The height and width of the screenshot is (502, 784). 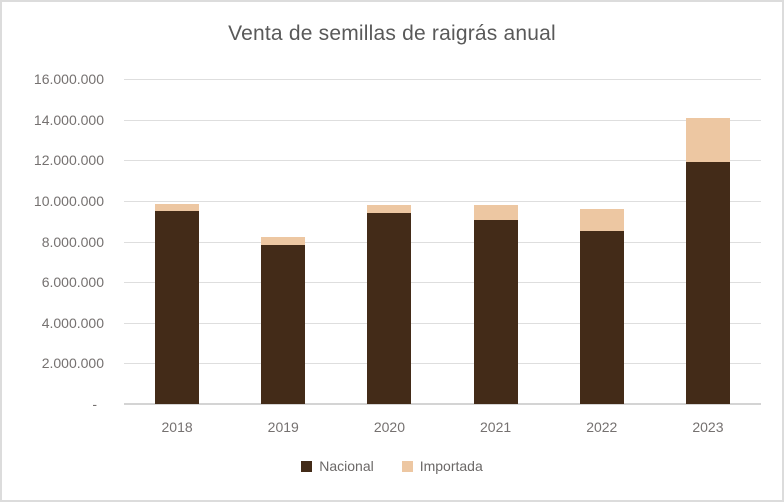 What do you see at coordinates (451, 466) in the screenshot?
I see `legend-label: Importada` at bounding box center [451, 466].